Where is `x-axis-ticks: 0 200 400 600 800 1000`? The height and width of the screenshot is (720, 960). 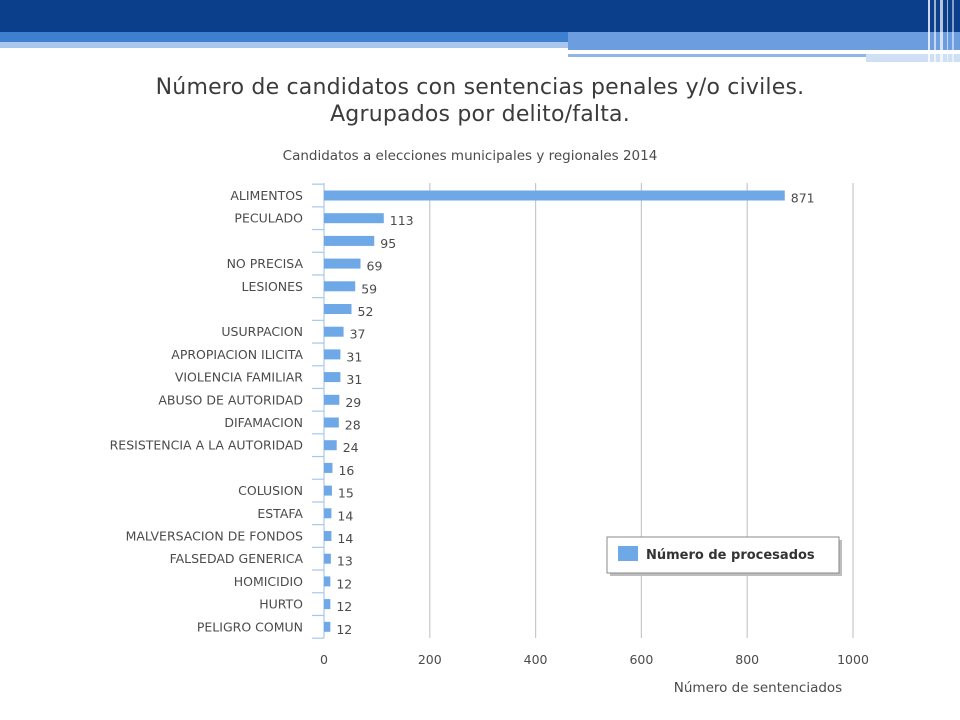 x-axis-ticks: 0 200 400 600 800 1000 is located at coordinates (594, 659).